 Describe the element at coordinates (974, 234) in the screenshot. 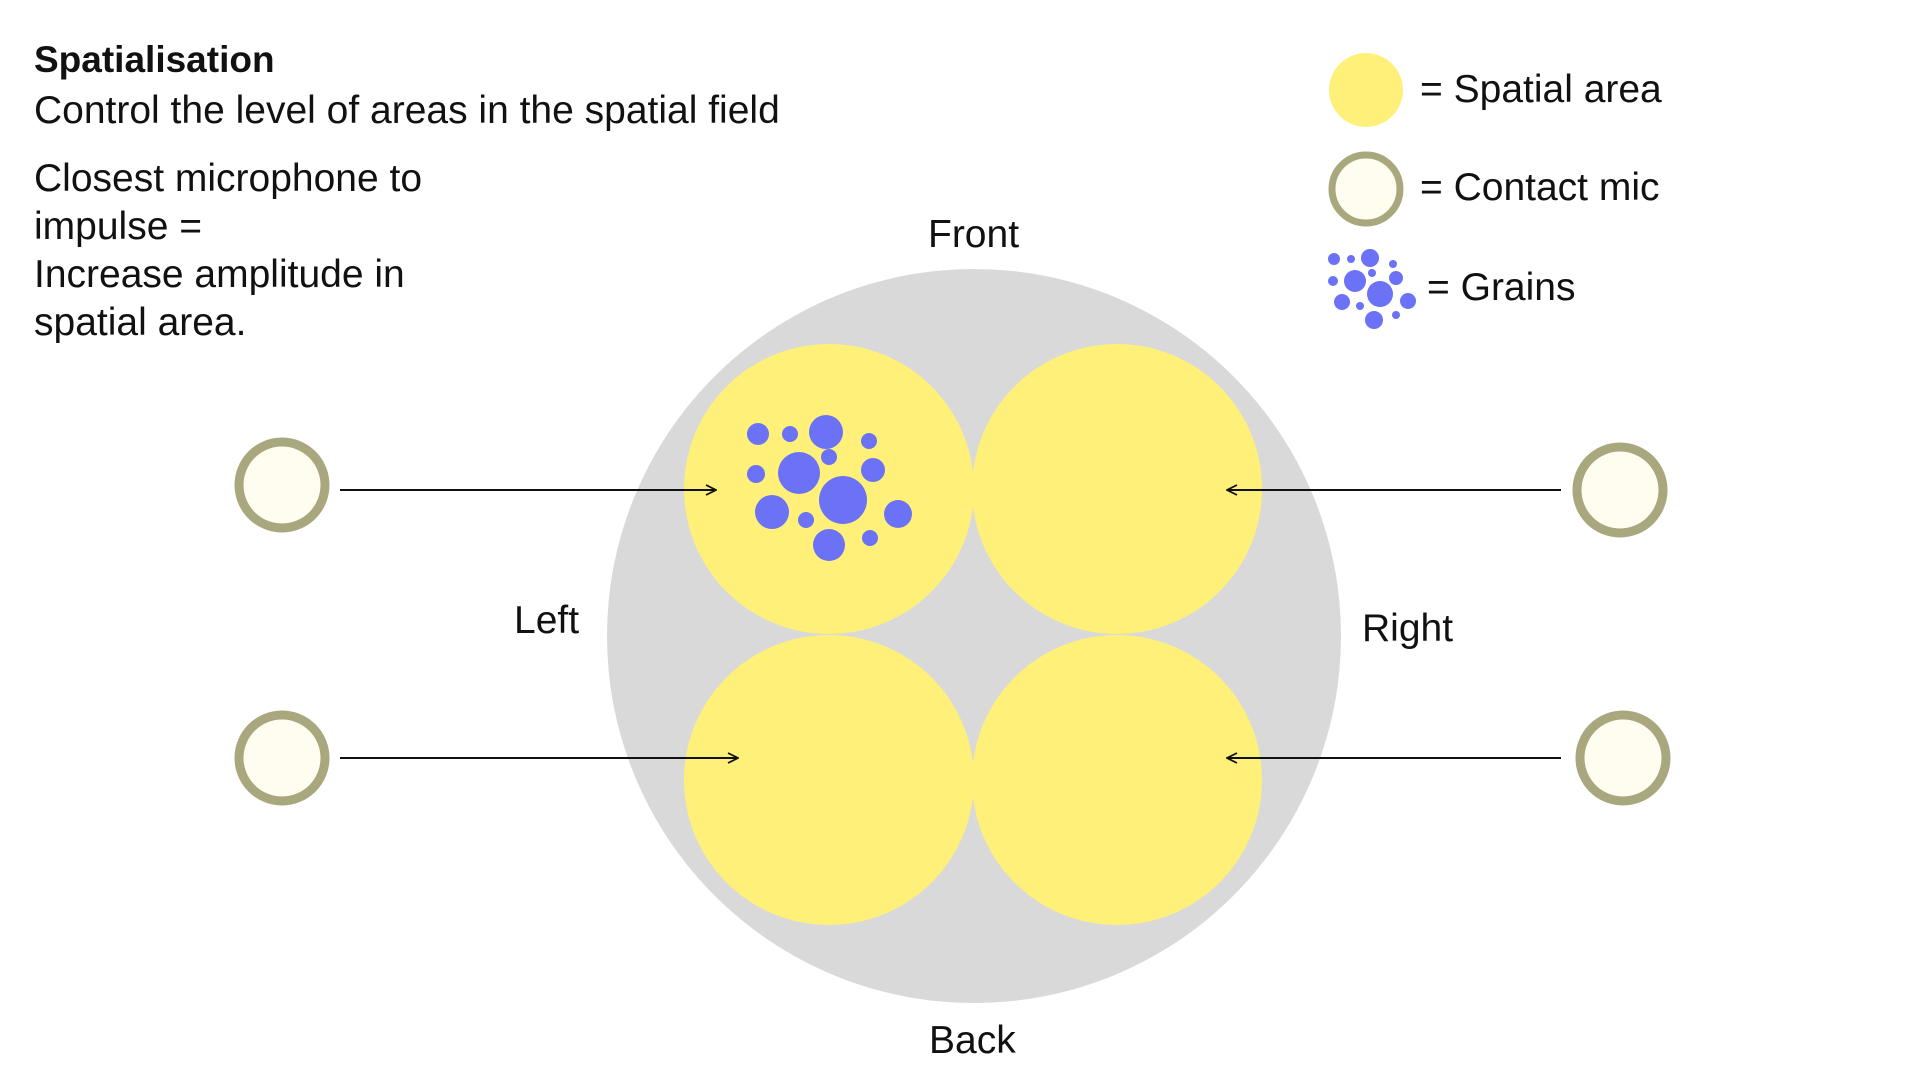

I see `label-front: Front` at that location.